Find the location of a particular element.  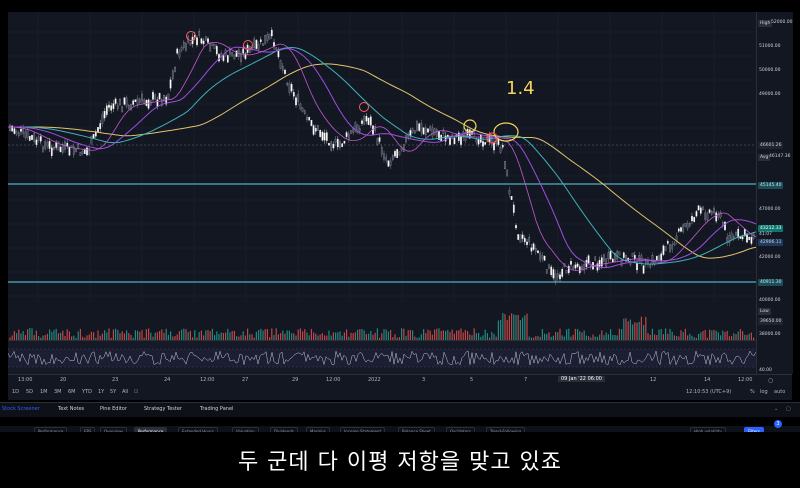

maximize-icon: ▢ is located at coordinates (788, 409).